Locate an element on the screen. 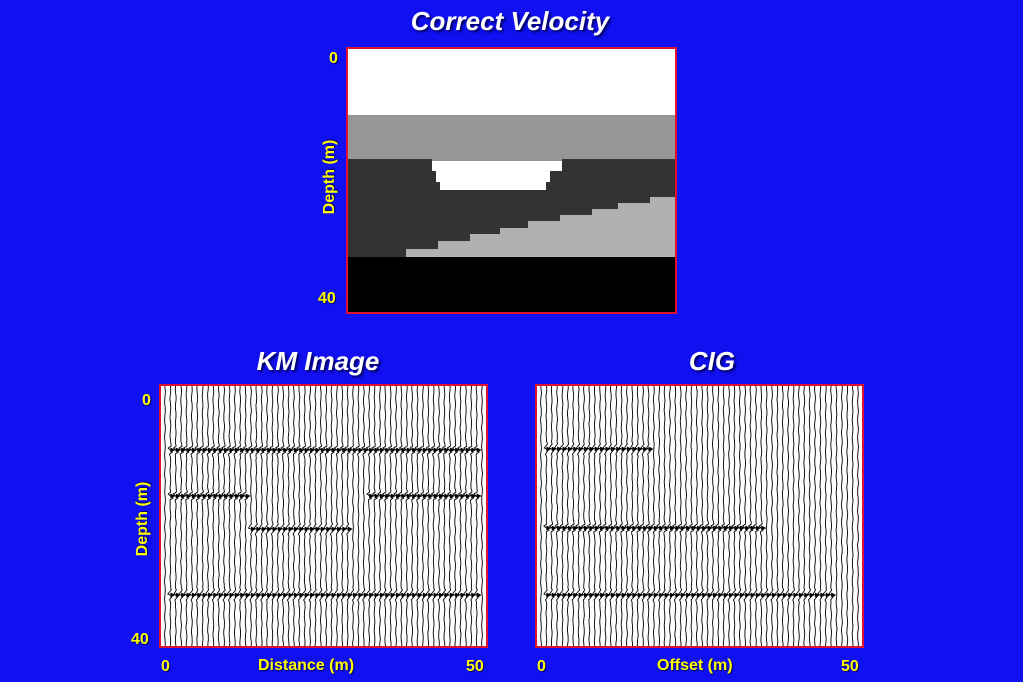 The image size is (1023, 682). velocity-depth-tick-40: 40 is located at coordinates (327, 298).